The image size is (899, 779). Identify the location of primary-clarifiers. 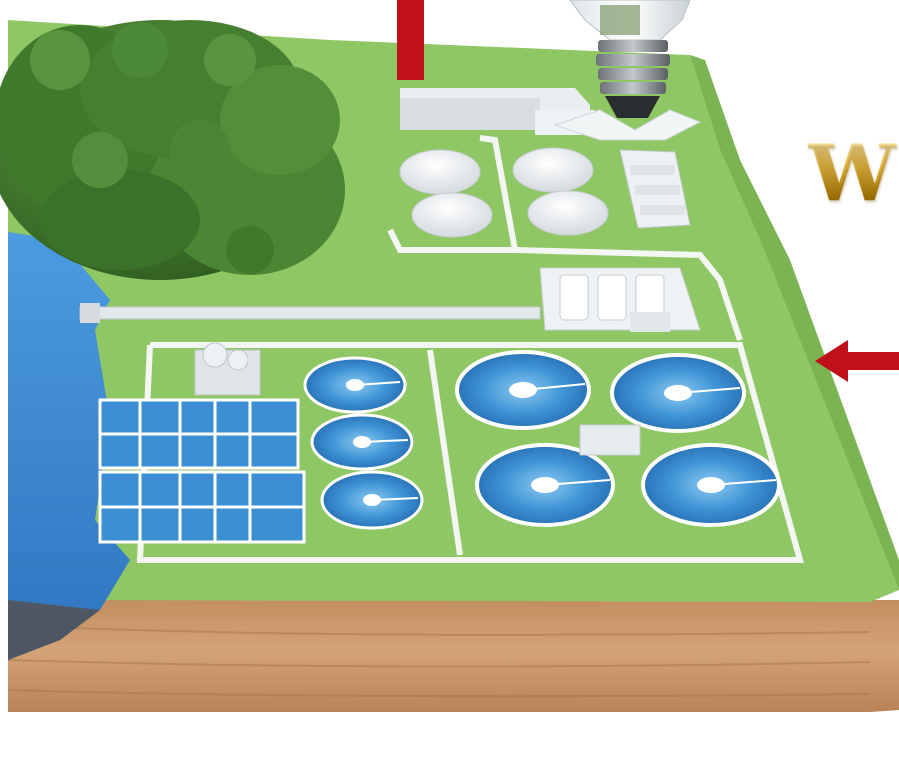
(363, 443).